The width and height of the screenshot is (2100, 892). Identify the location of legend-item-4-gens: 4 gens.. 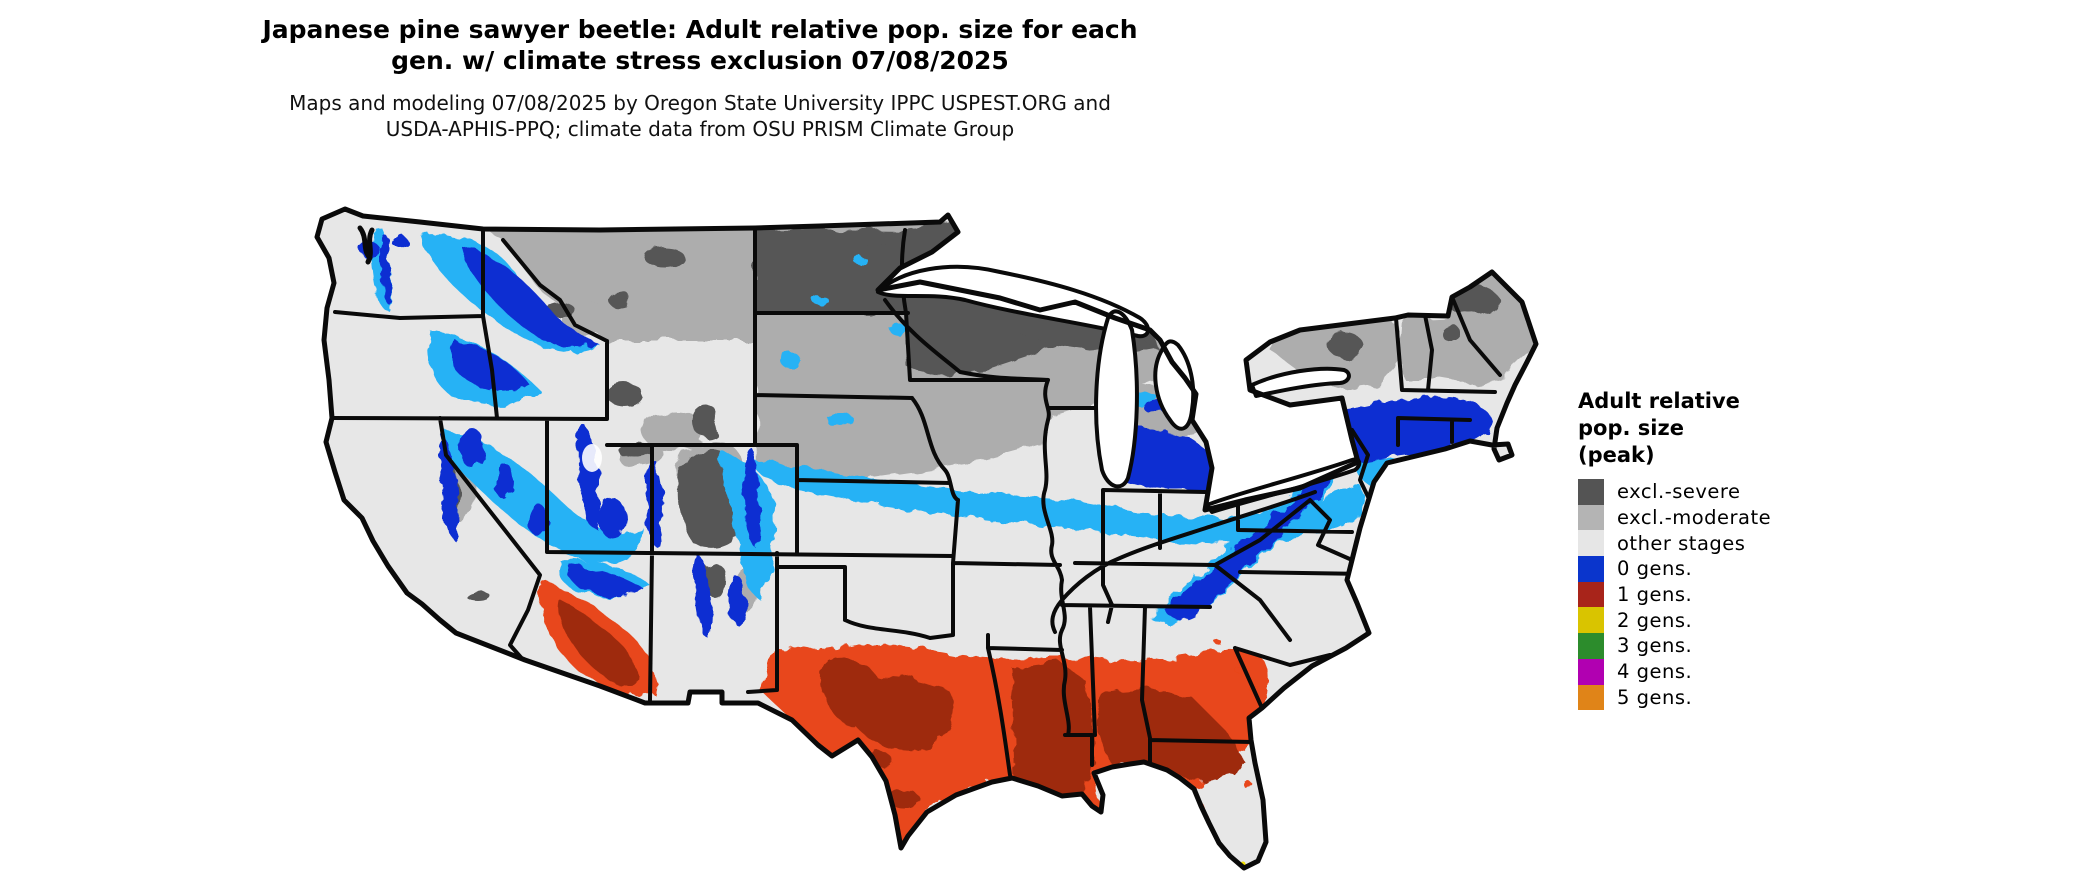
(1728, 671).